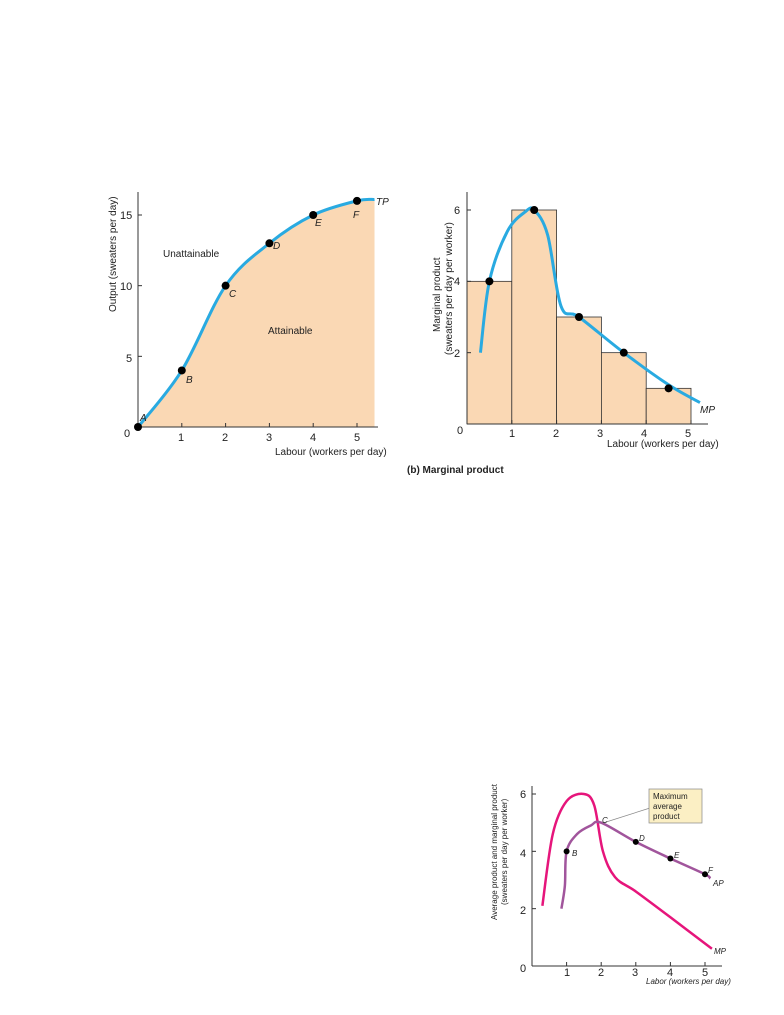  Describe the element at coordinates (129, 359) in the screenshot. I see `y-tick-label: 5` at that location.